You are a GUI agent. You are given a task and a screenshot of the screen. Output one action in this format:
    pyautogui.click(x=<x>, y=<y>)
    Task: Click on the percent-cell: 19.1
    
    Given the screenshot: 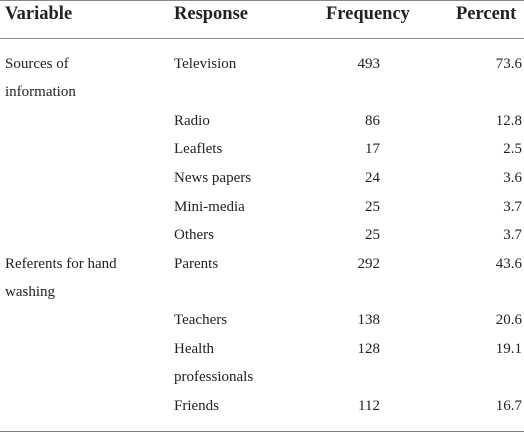 What is the action you would take?
    pyautogui.click(x=508, y=349)
    